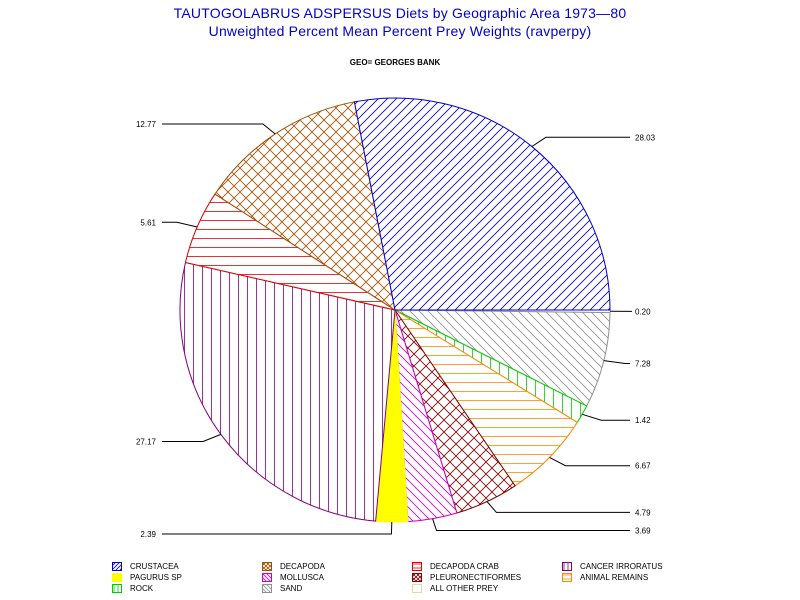 The image size is (800, 600). I want to click on legend-swatch-rock, so click(117, 588).